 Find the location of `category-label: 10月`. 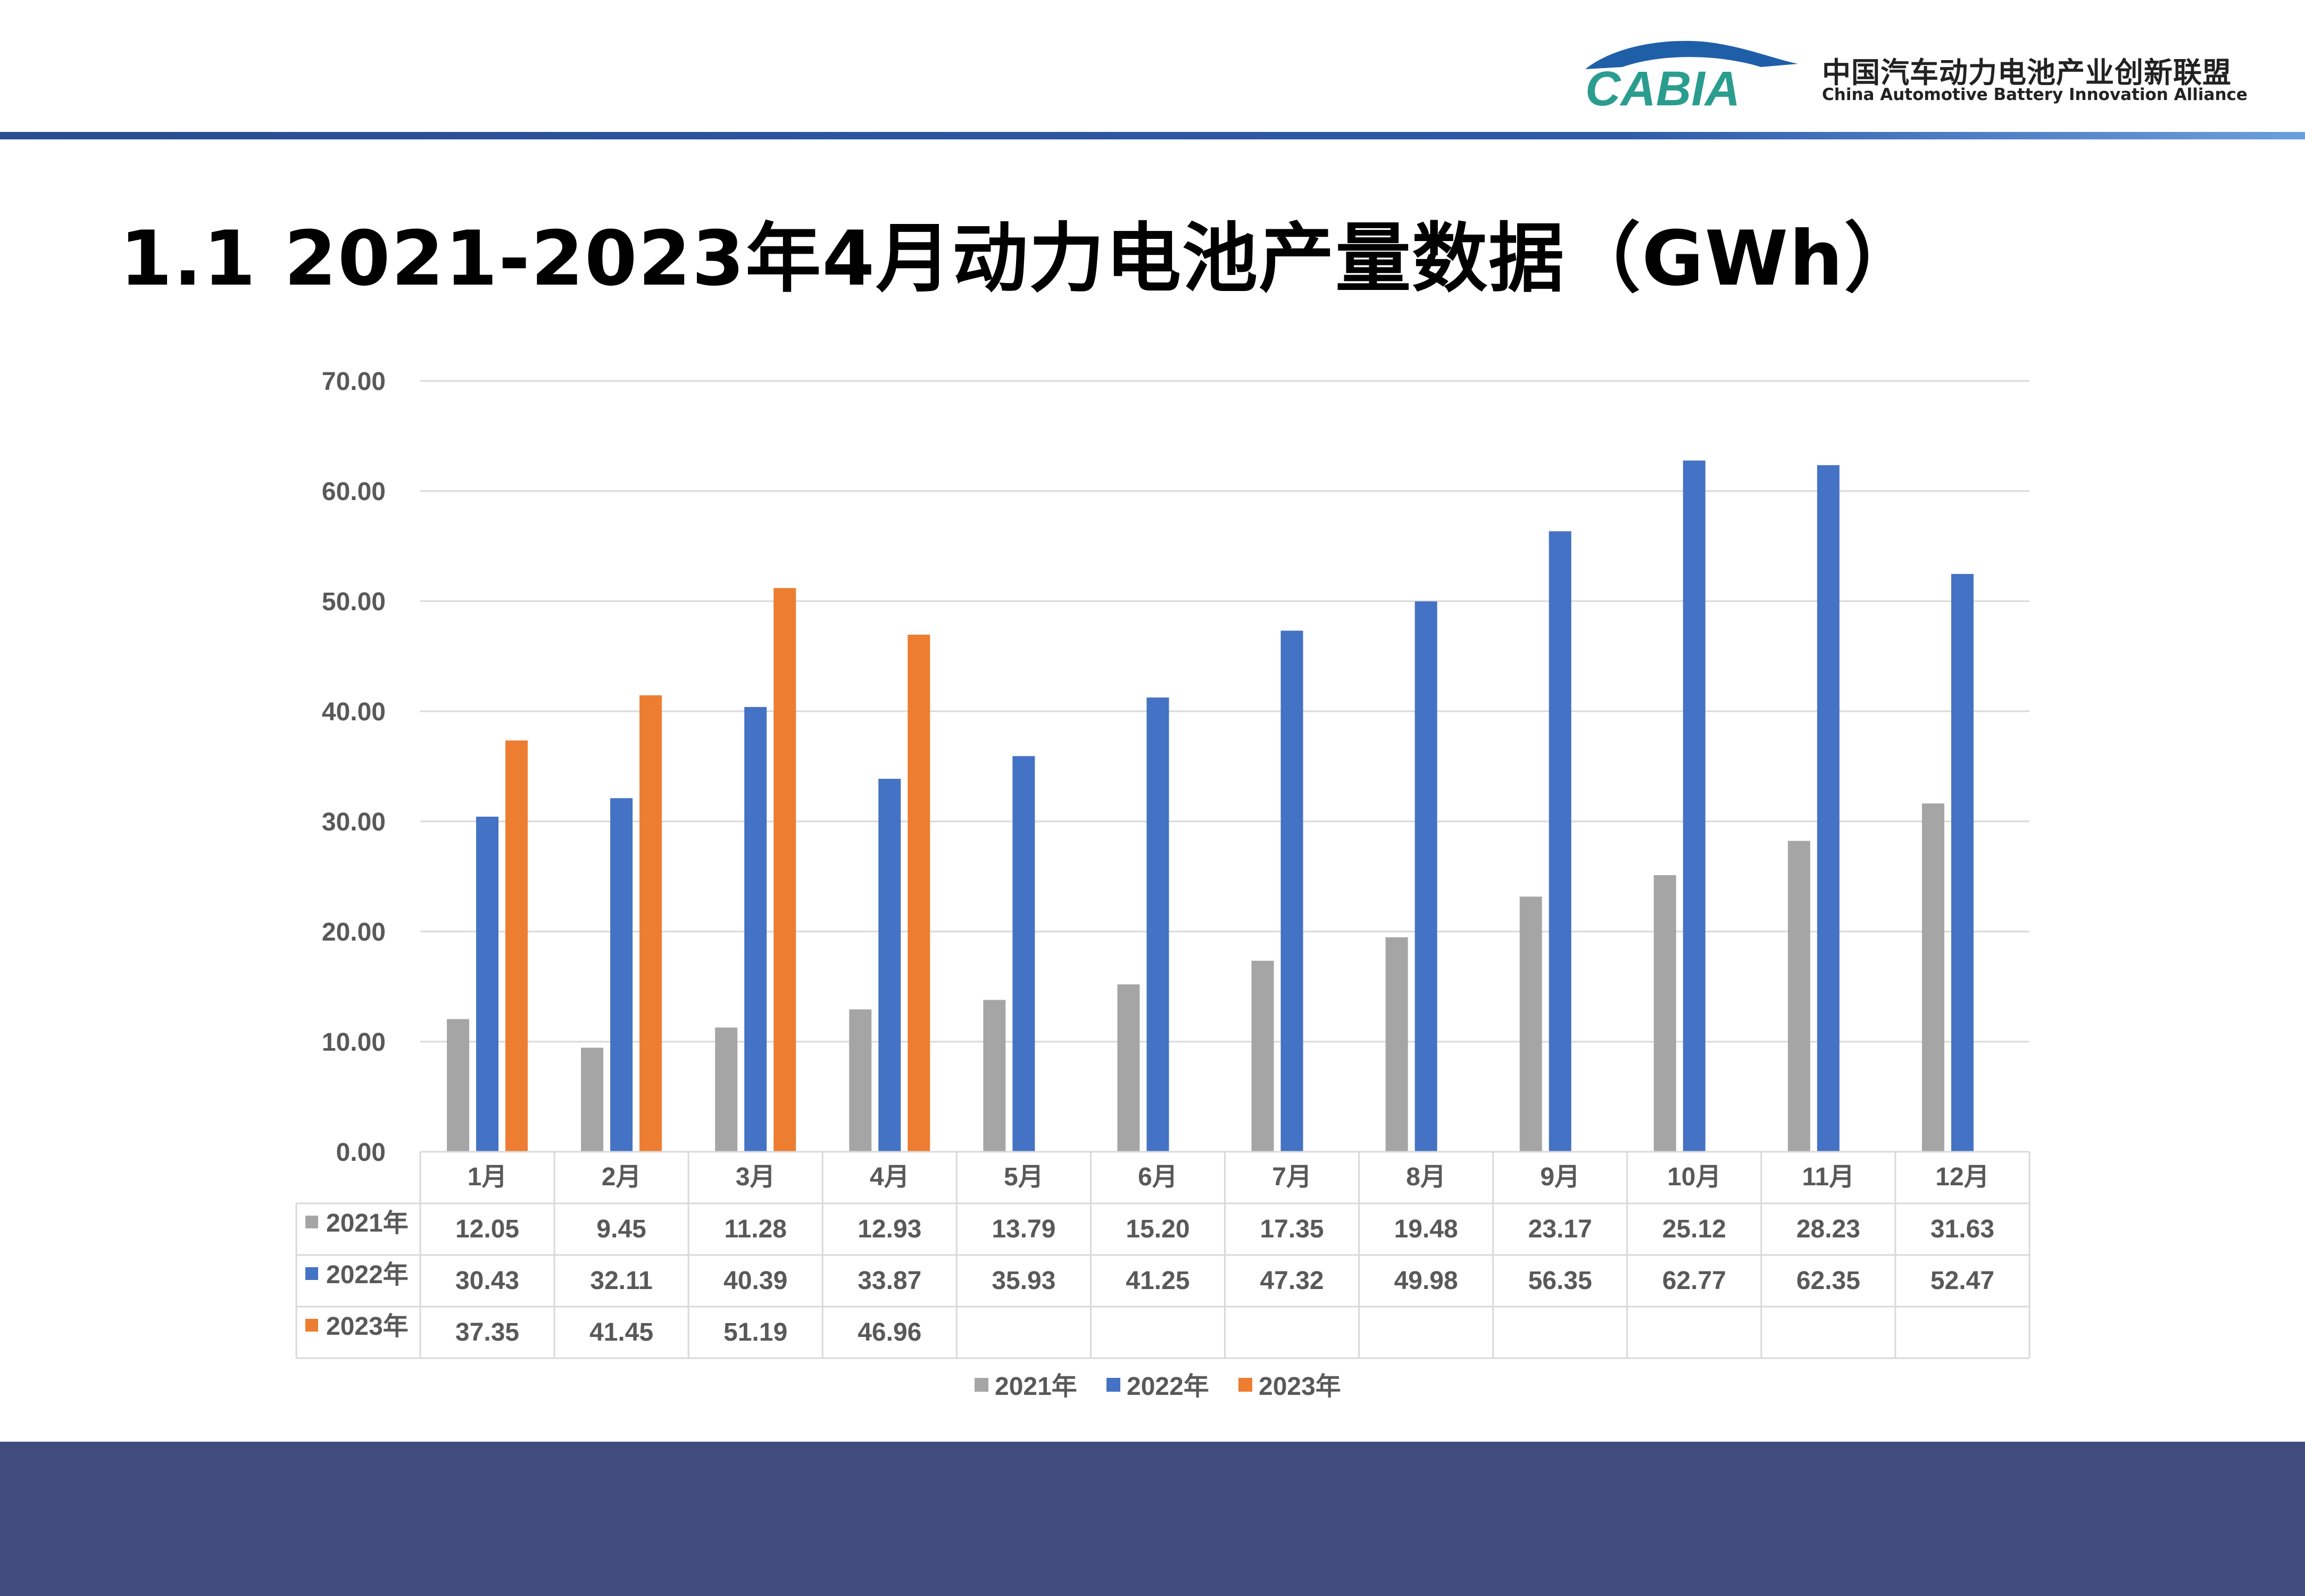

category-label: 10月 is located at coordinates (1694, 1177).